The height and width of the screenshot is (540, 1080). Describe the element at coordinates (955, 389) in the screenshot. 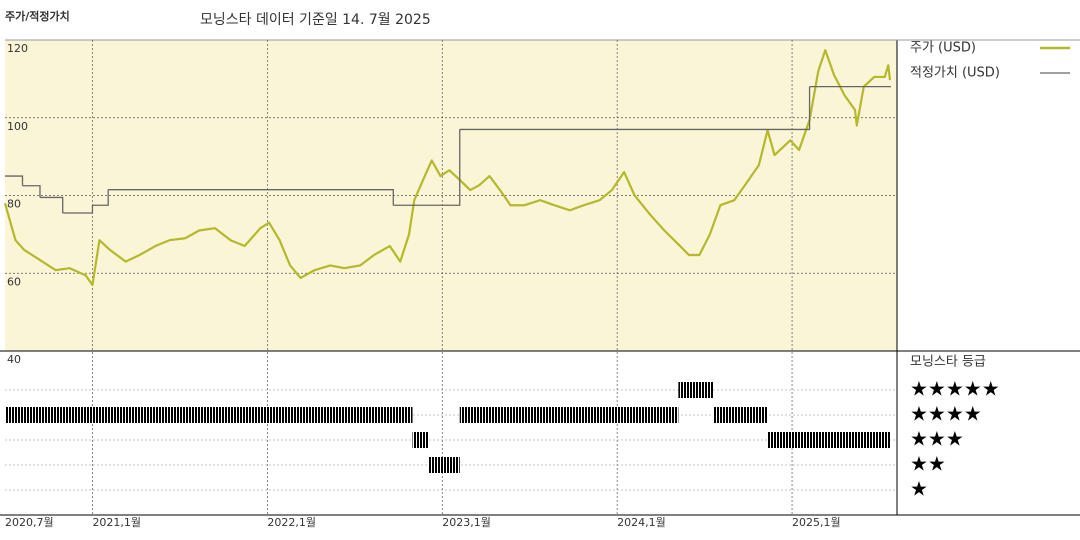

I see `rating-label: ★★★★★` at that location.